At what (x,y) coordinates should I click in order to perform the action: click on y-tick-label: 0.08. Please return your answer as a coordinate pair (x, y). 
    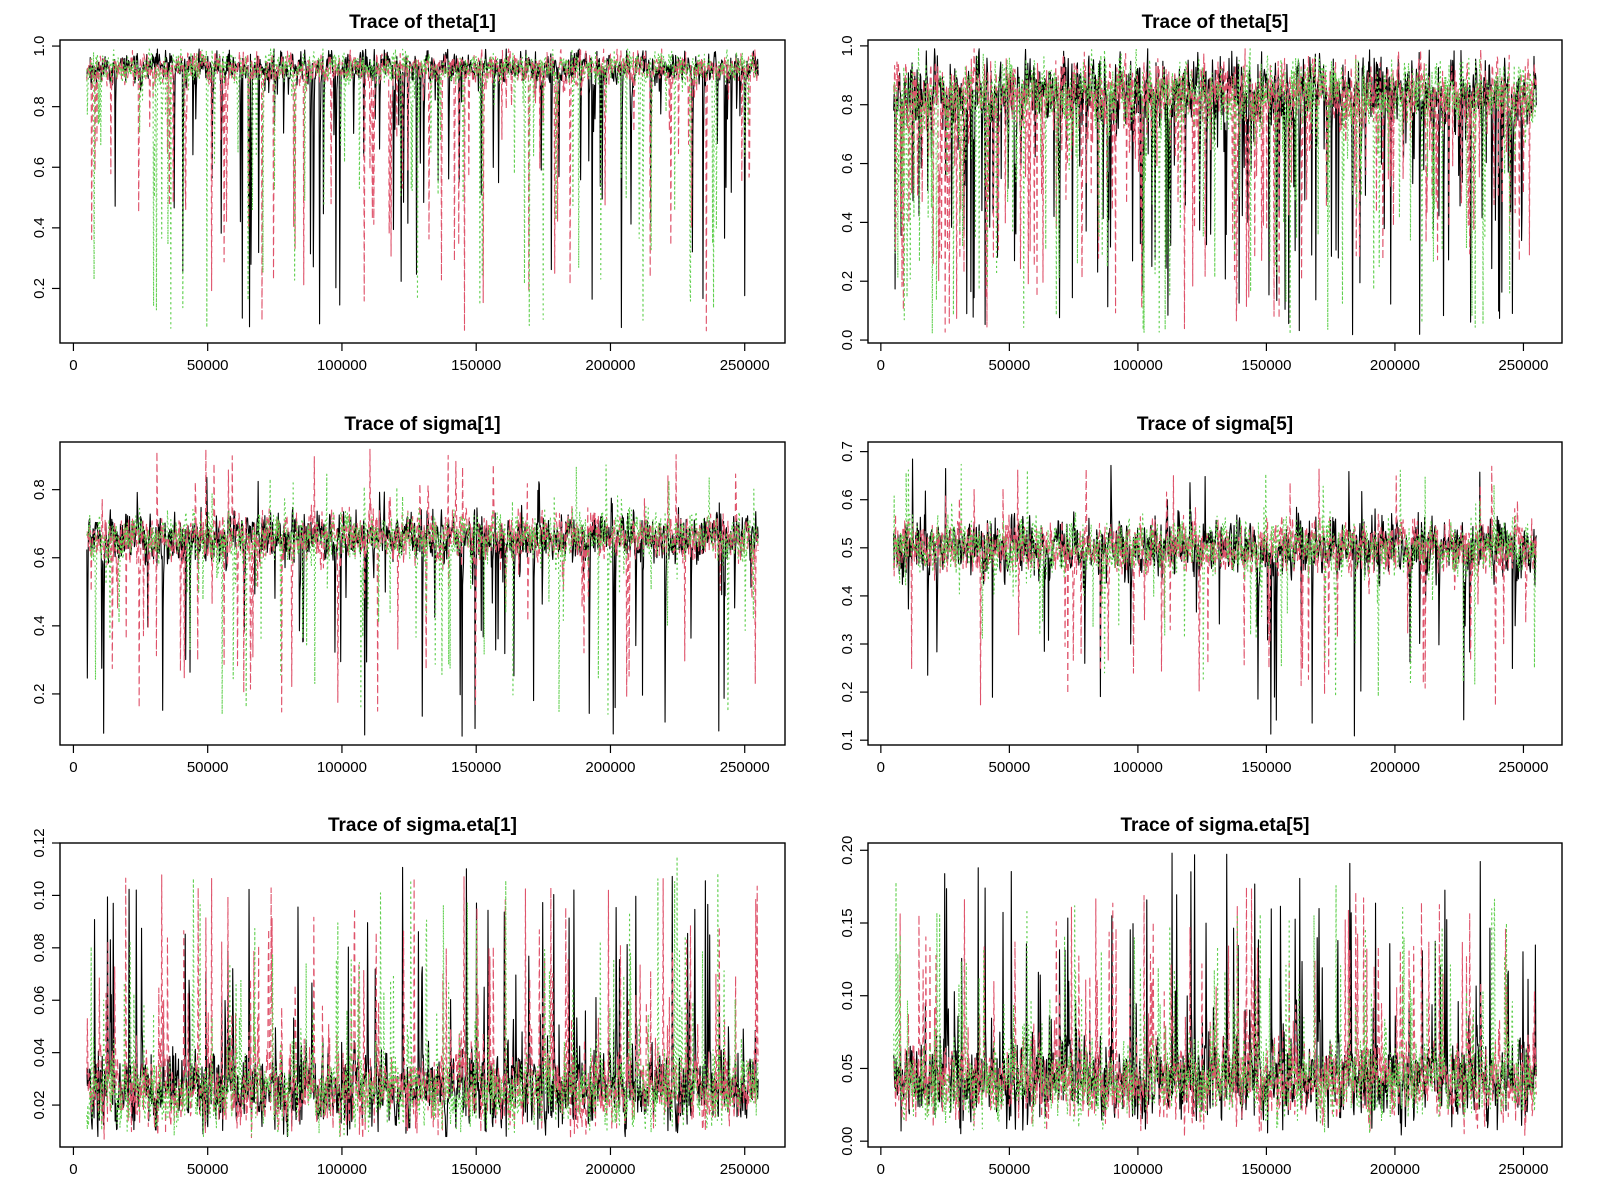
    Looking at the image, I should click on (39, 947).